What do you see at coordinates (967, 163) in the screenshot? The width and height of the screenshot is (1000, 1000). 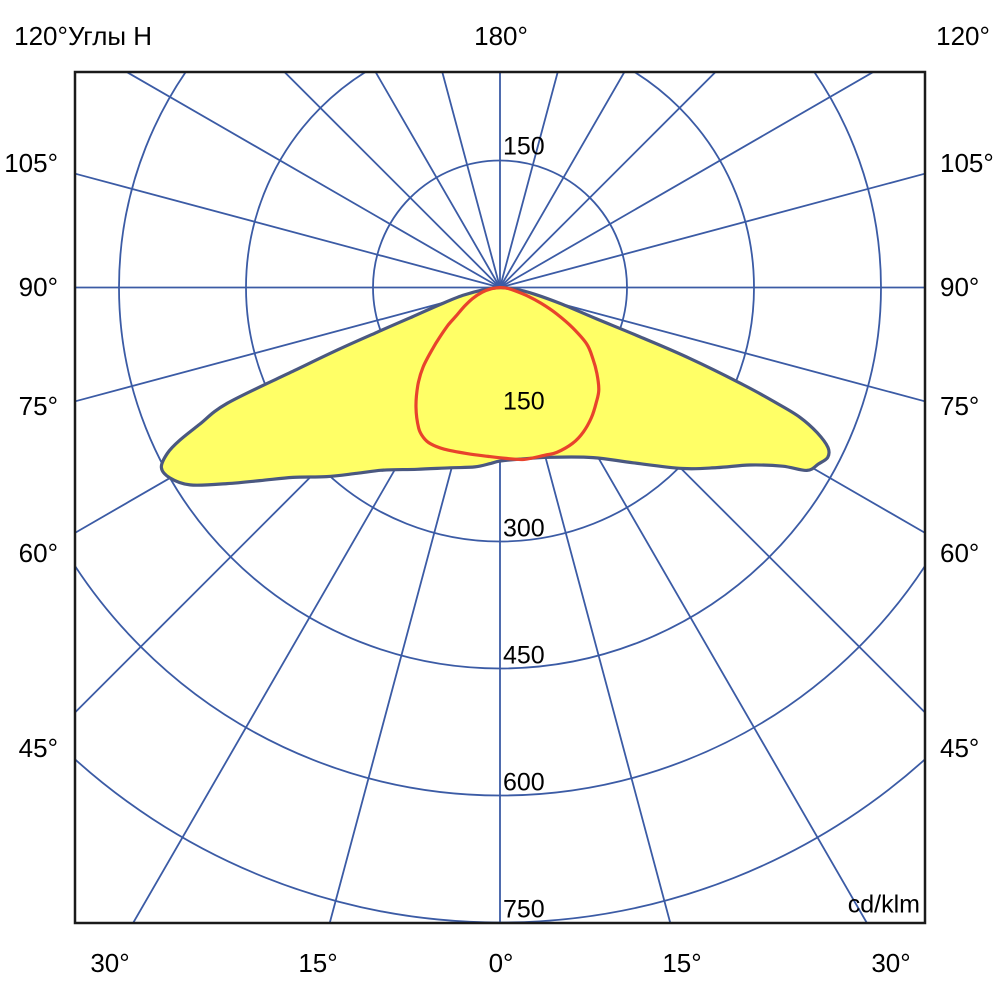 I see `h-angle-label-right: 105°` at bounding box center [967, 163].